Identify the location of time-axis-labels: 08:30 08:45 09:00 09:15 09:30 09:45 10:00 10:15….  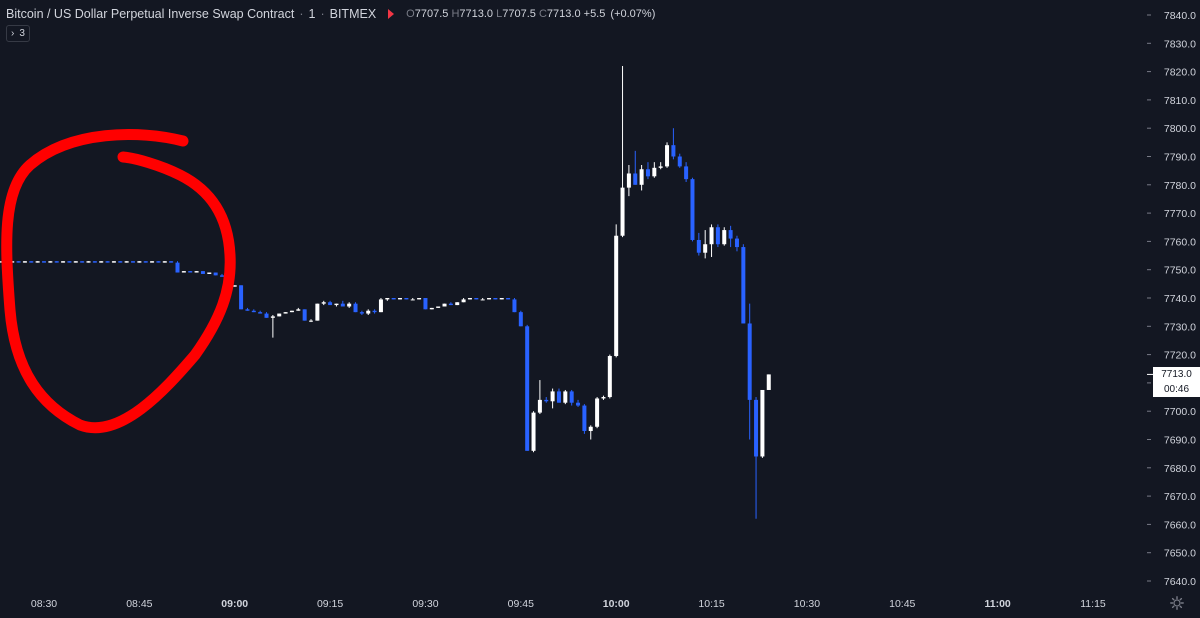
(568, 604).